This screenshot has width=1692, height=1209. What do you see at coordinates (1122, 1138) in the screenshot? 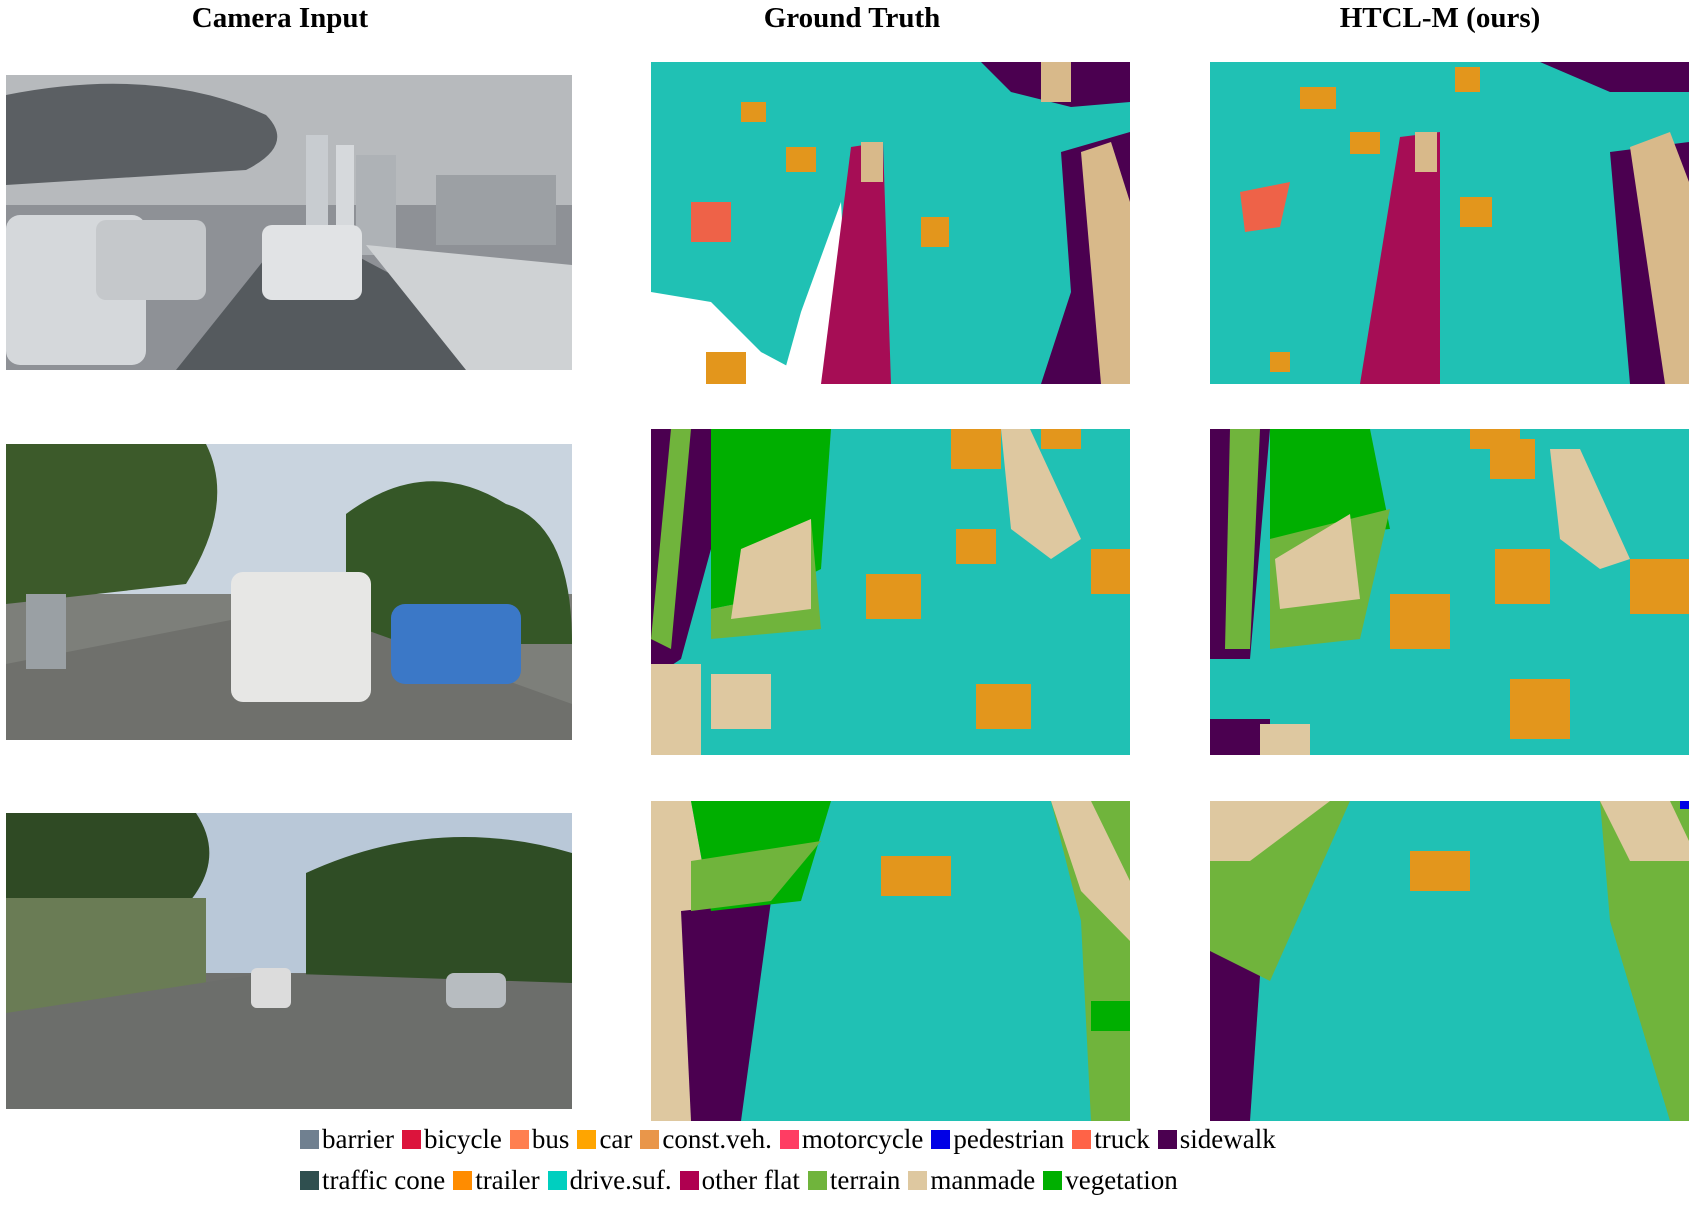
I see `legend-label: truck` at bounding box center [1122, 1138].